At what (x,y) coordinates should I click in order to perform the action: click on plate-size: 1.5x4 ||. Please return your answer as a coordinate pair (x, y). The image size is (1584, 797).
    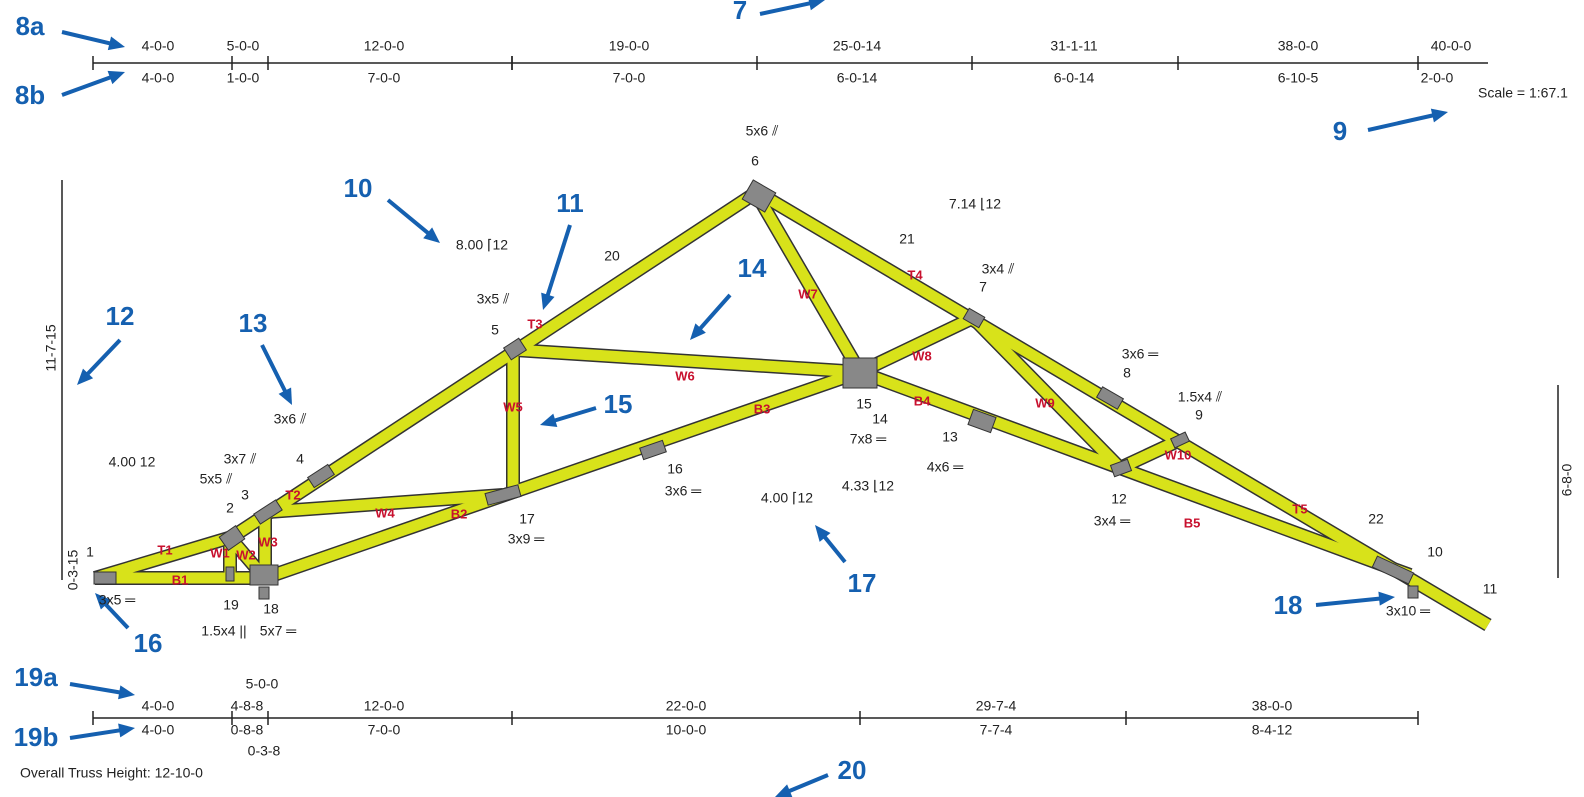
    Looking at the image, I should click on (223, 631).